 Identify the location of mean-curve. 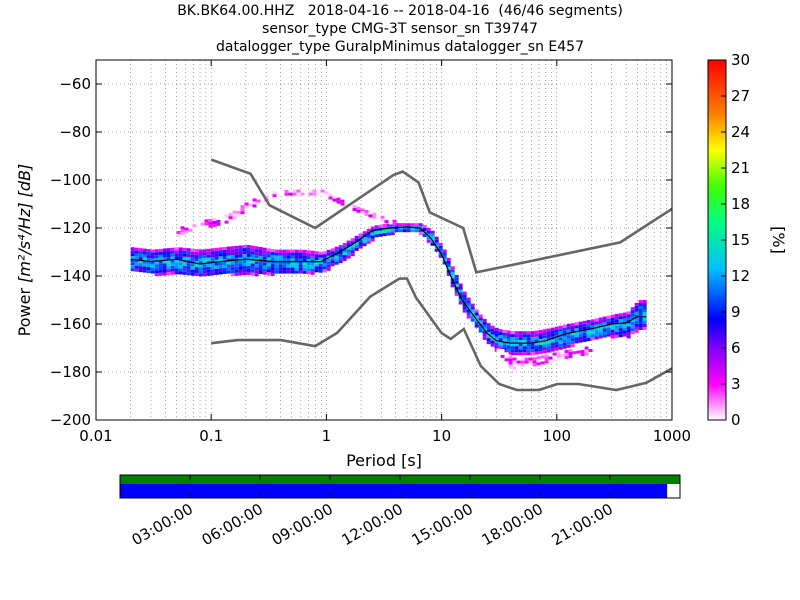
(388, 285).